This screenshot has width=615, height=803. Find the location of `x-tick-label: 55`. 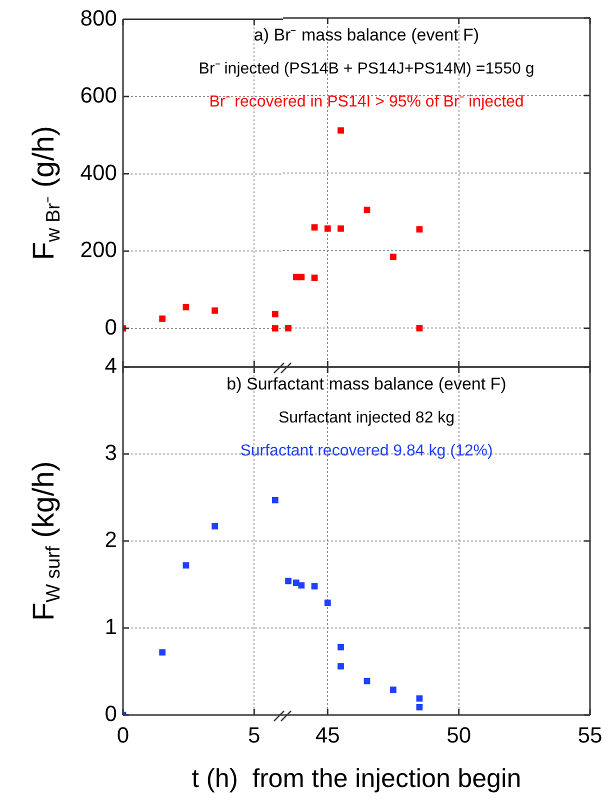

x-tick-label: 55 is located at coordinates (590, 735).